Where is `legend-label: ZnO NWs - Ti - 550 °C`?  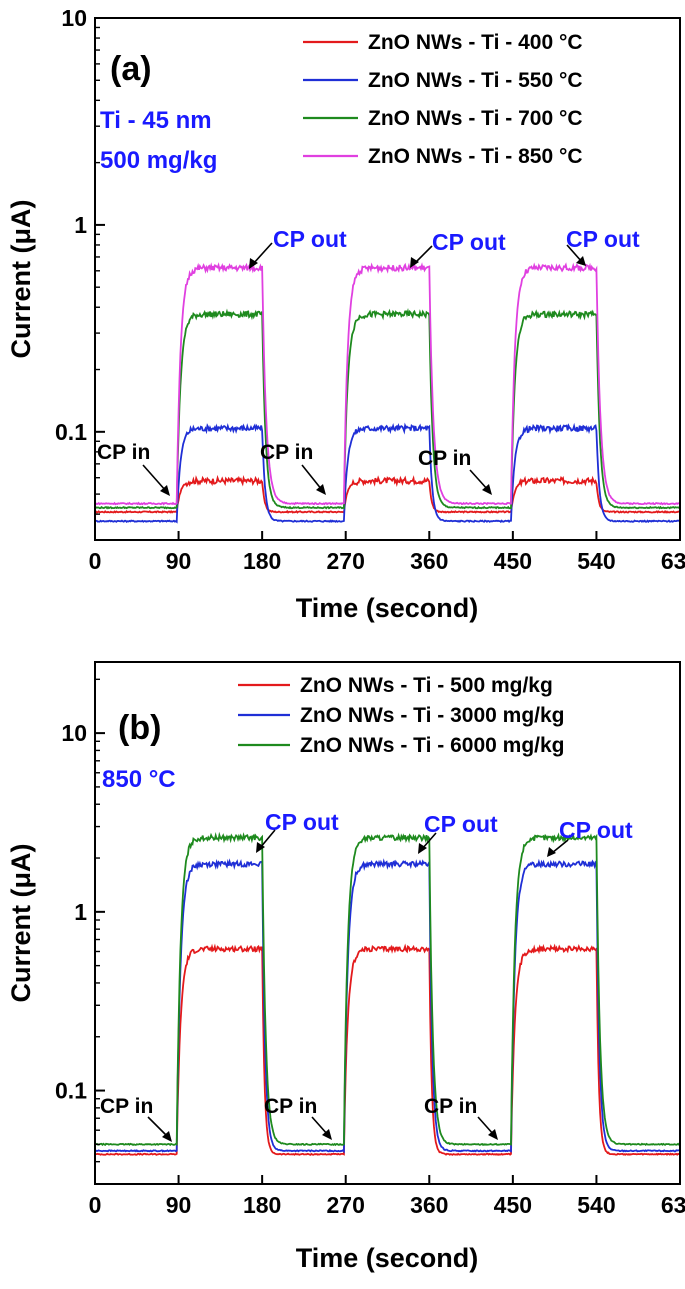
legend-label: ZnO NWs - Ti - 550 °C is located at coordinates (475, 80).